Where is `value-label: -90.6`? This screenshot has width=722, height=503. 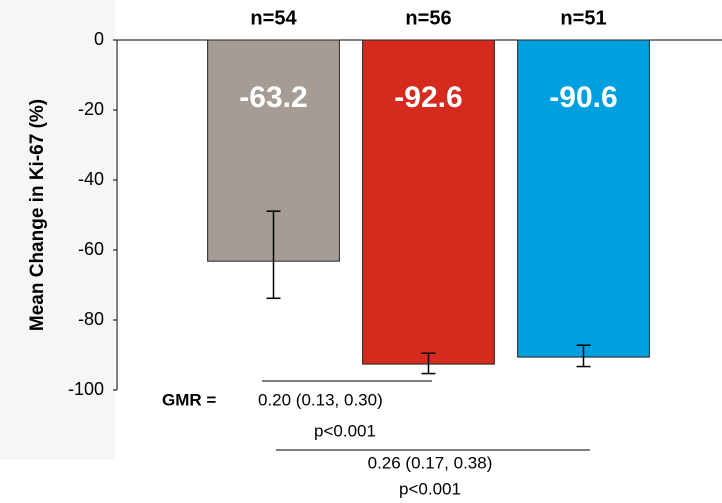 value-label: -90.6 is located at coordinates (583, 97).